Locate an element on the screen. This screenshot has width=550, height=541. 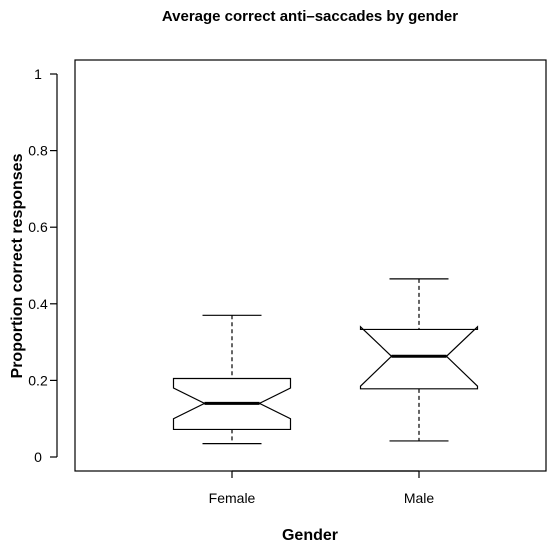
box-female is located at coordinates (232, 379).